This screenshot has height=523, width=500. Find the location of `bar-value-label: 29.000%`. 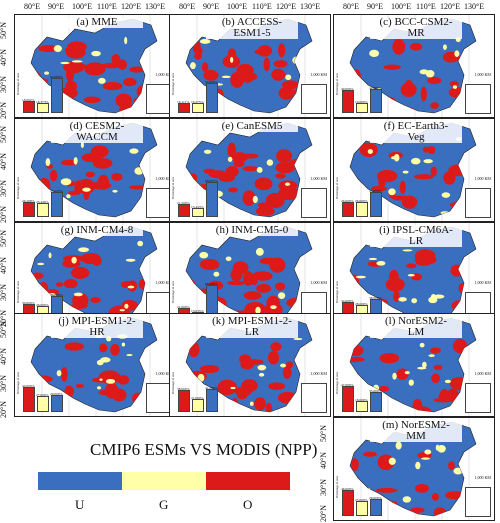

bar-value-label: 29.000% is located at coordinates (56, 394).